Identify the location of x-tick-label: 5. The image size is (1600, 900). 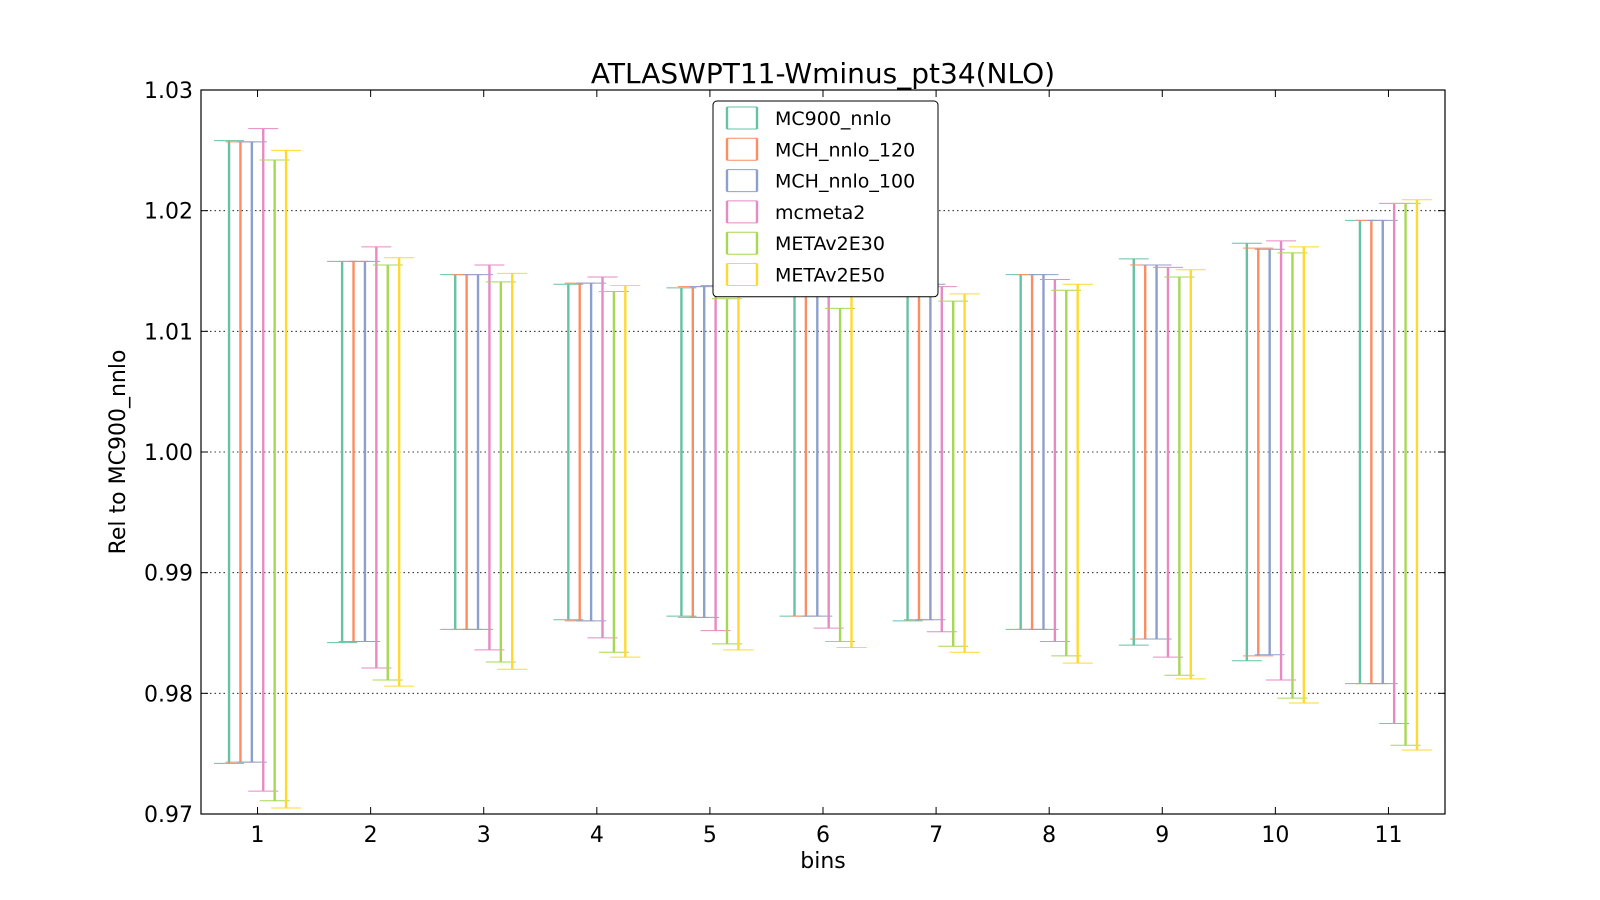
(710, 835).